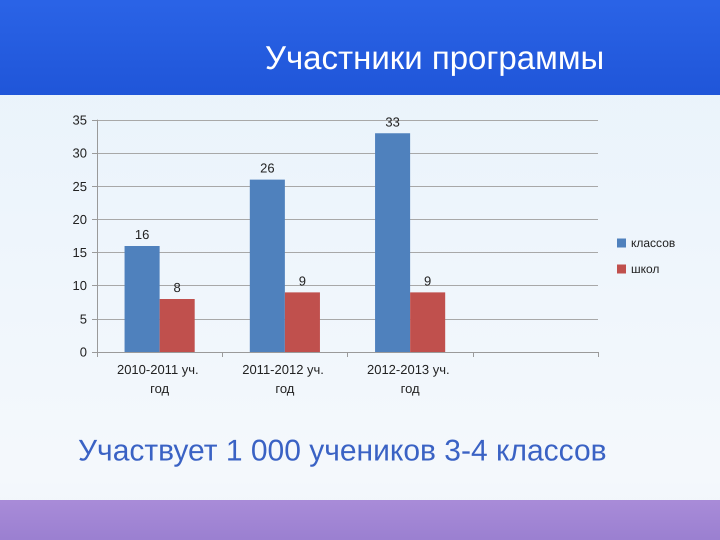  I want to click on x-tick-label: 2011-2012 уч. год, so click(285, 379).